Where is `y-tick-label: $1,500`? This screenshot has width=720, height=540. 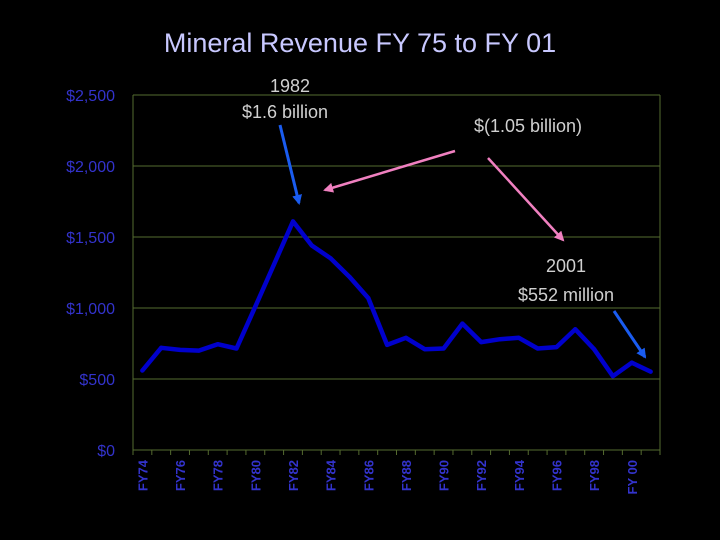 y-tick-label: $1,500 is located at coordinates (90, 238).